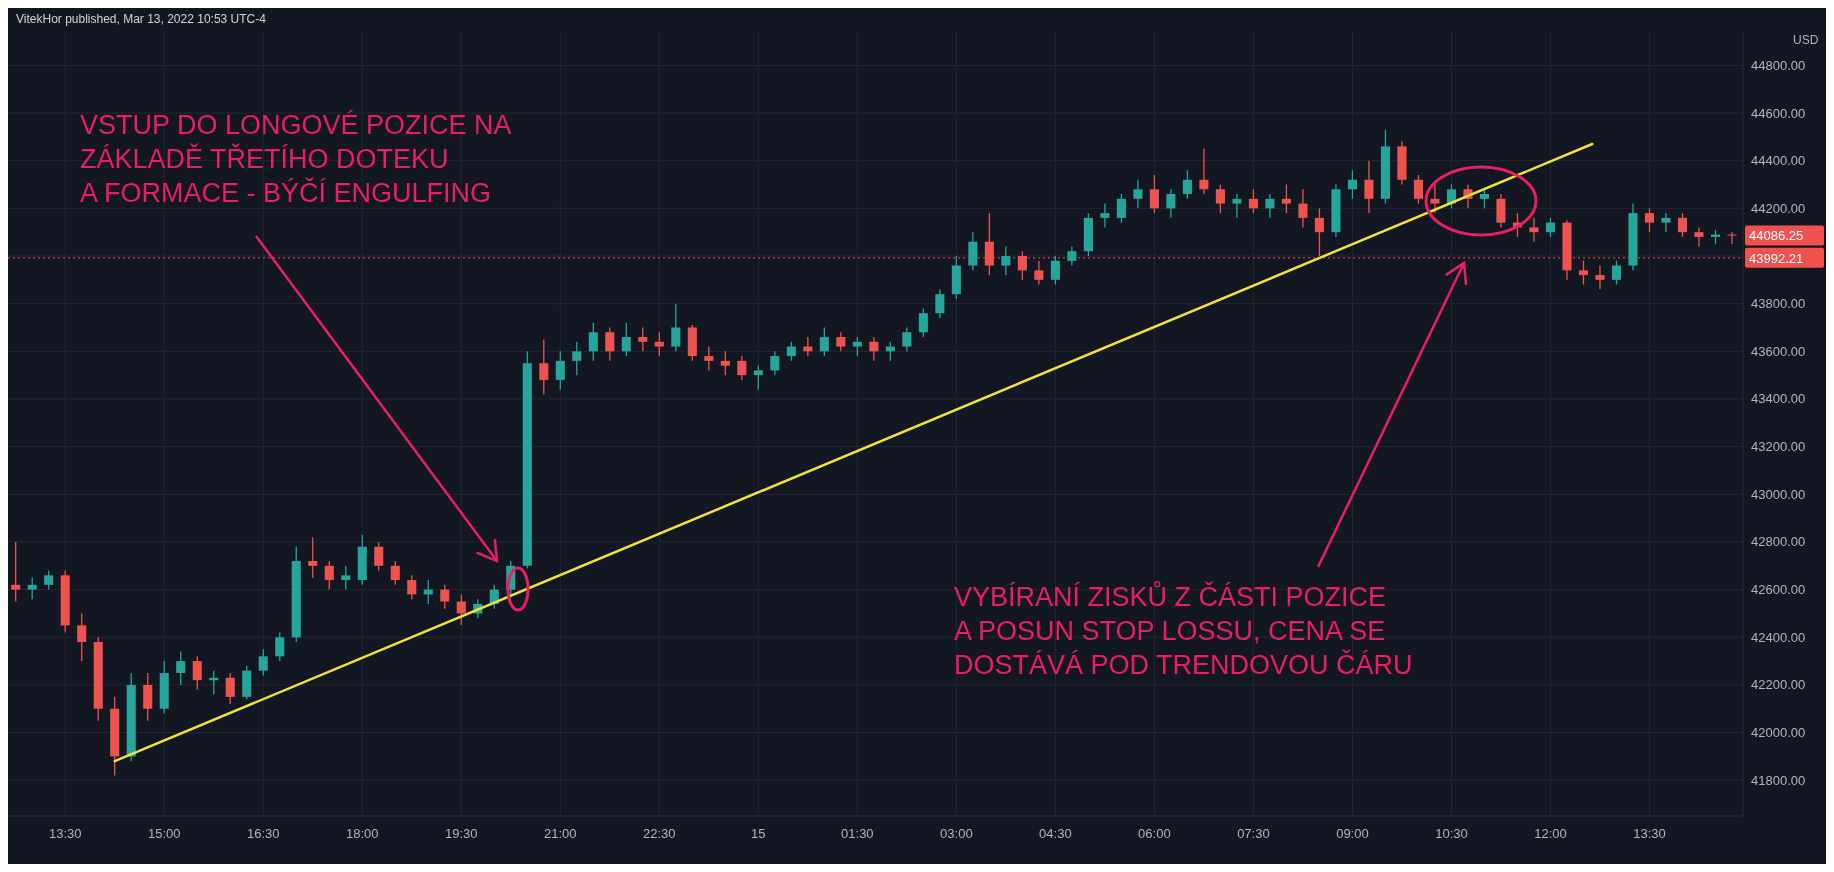  What do you see at coordinates (461, 833) in the screenshot?
I see `x-tick-label: 19:30` at bounding box center [461, 833].